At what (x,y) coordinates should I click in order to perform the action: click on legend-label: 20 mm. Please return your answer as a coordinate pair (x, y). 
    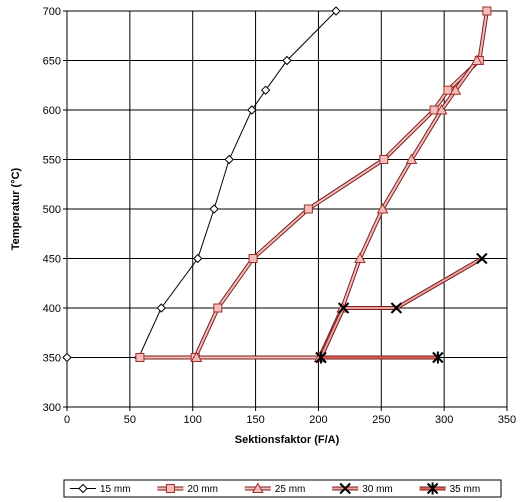
    Looking at the image, I should click on (202, 489).